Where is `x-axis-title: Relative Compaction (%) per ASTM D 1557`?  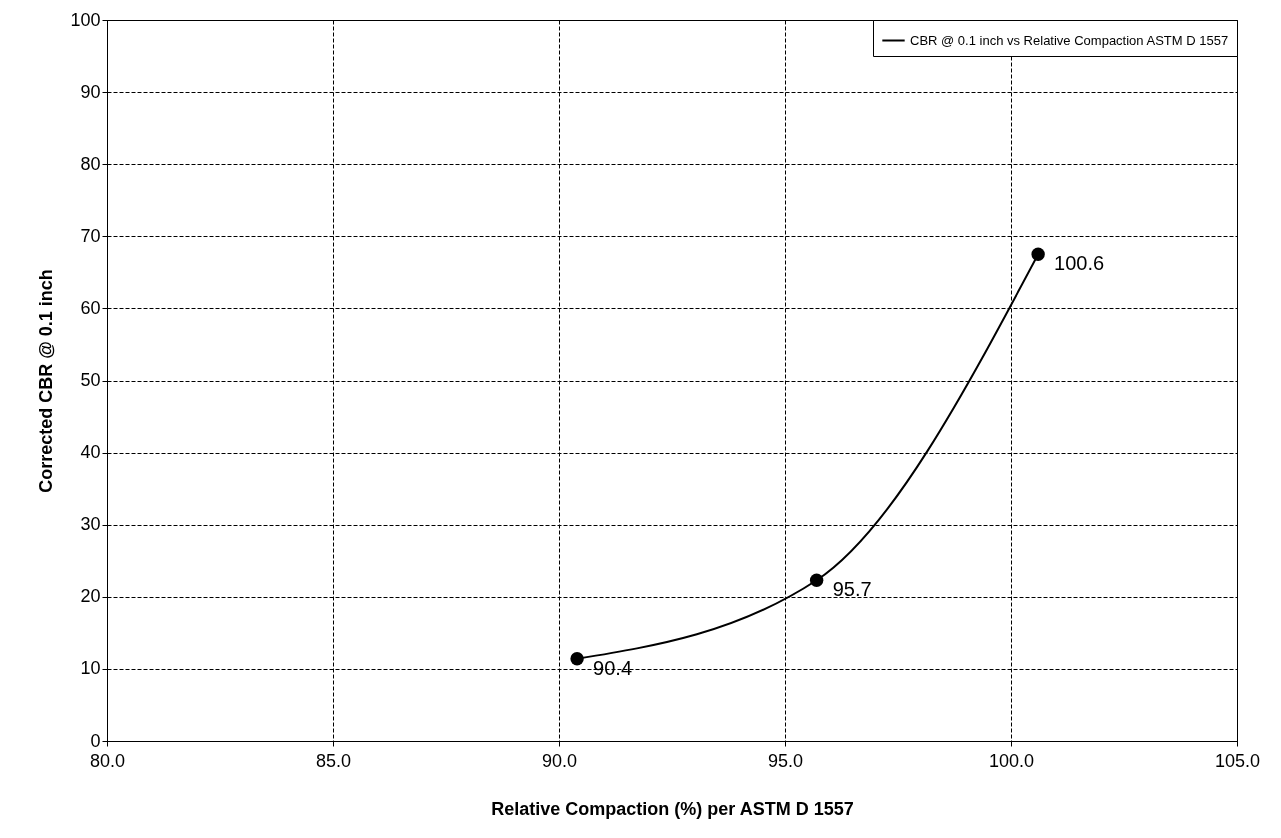
x-axis-title: Relative Compaction (%) per ASTM D 1557 is located at coordinates (672, 808).